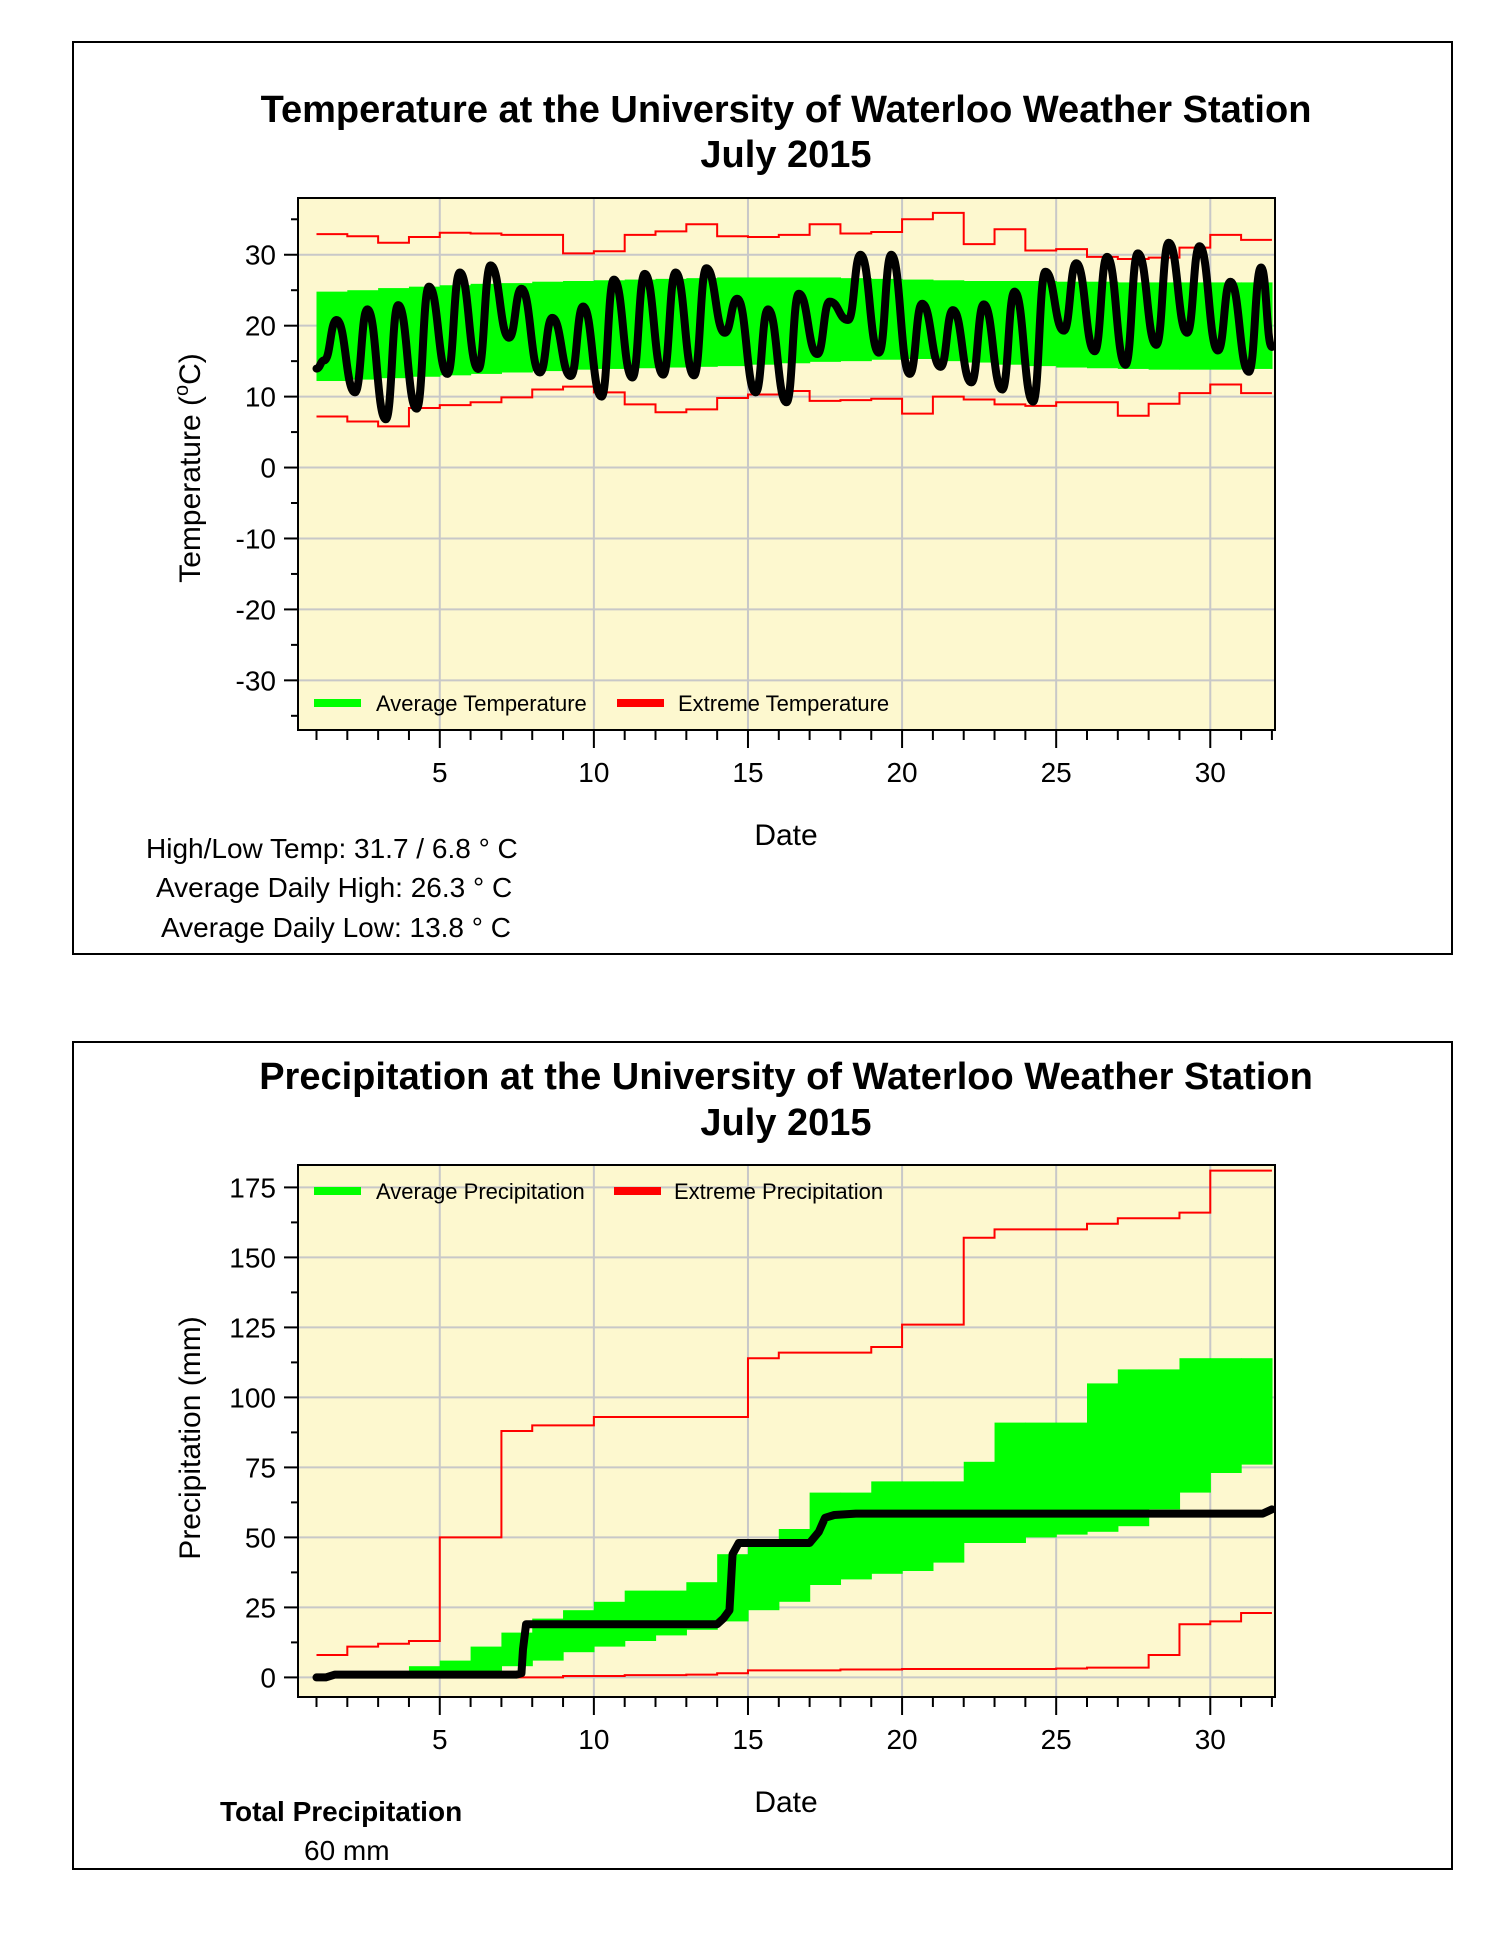 Image resolution: width=1500 pixels, height=1941 pixels. I want to click on stat-average-daily-low: Average Daily Low: 13.8 ° C, so click(336, 927).